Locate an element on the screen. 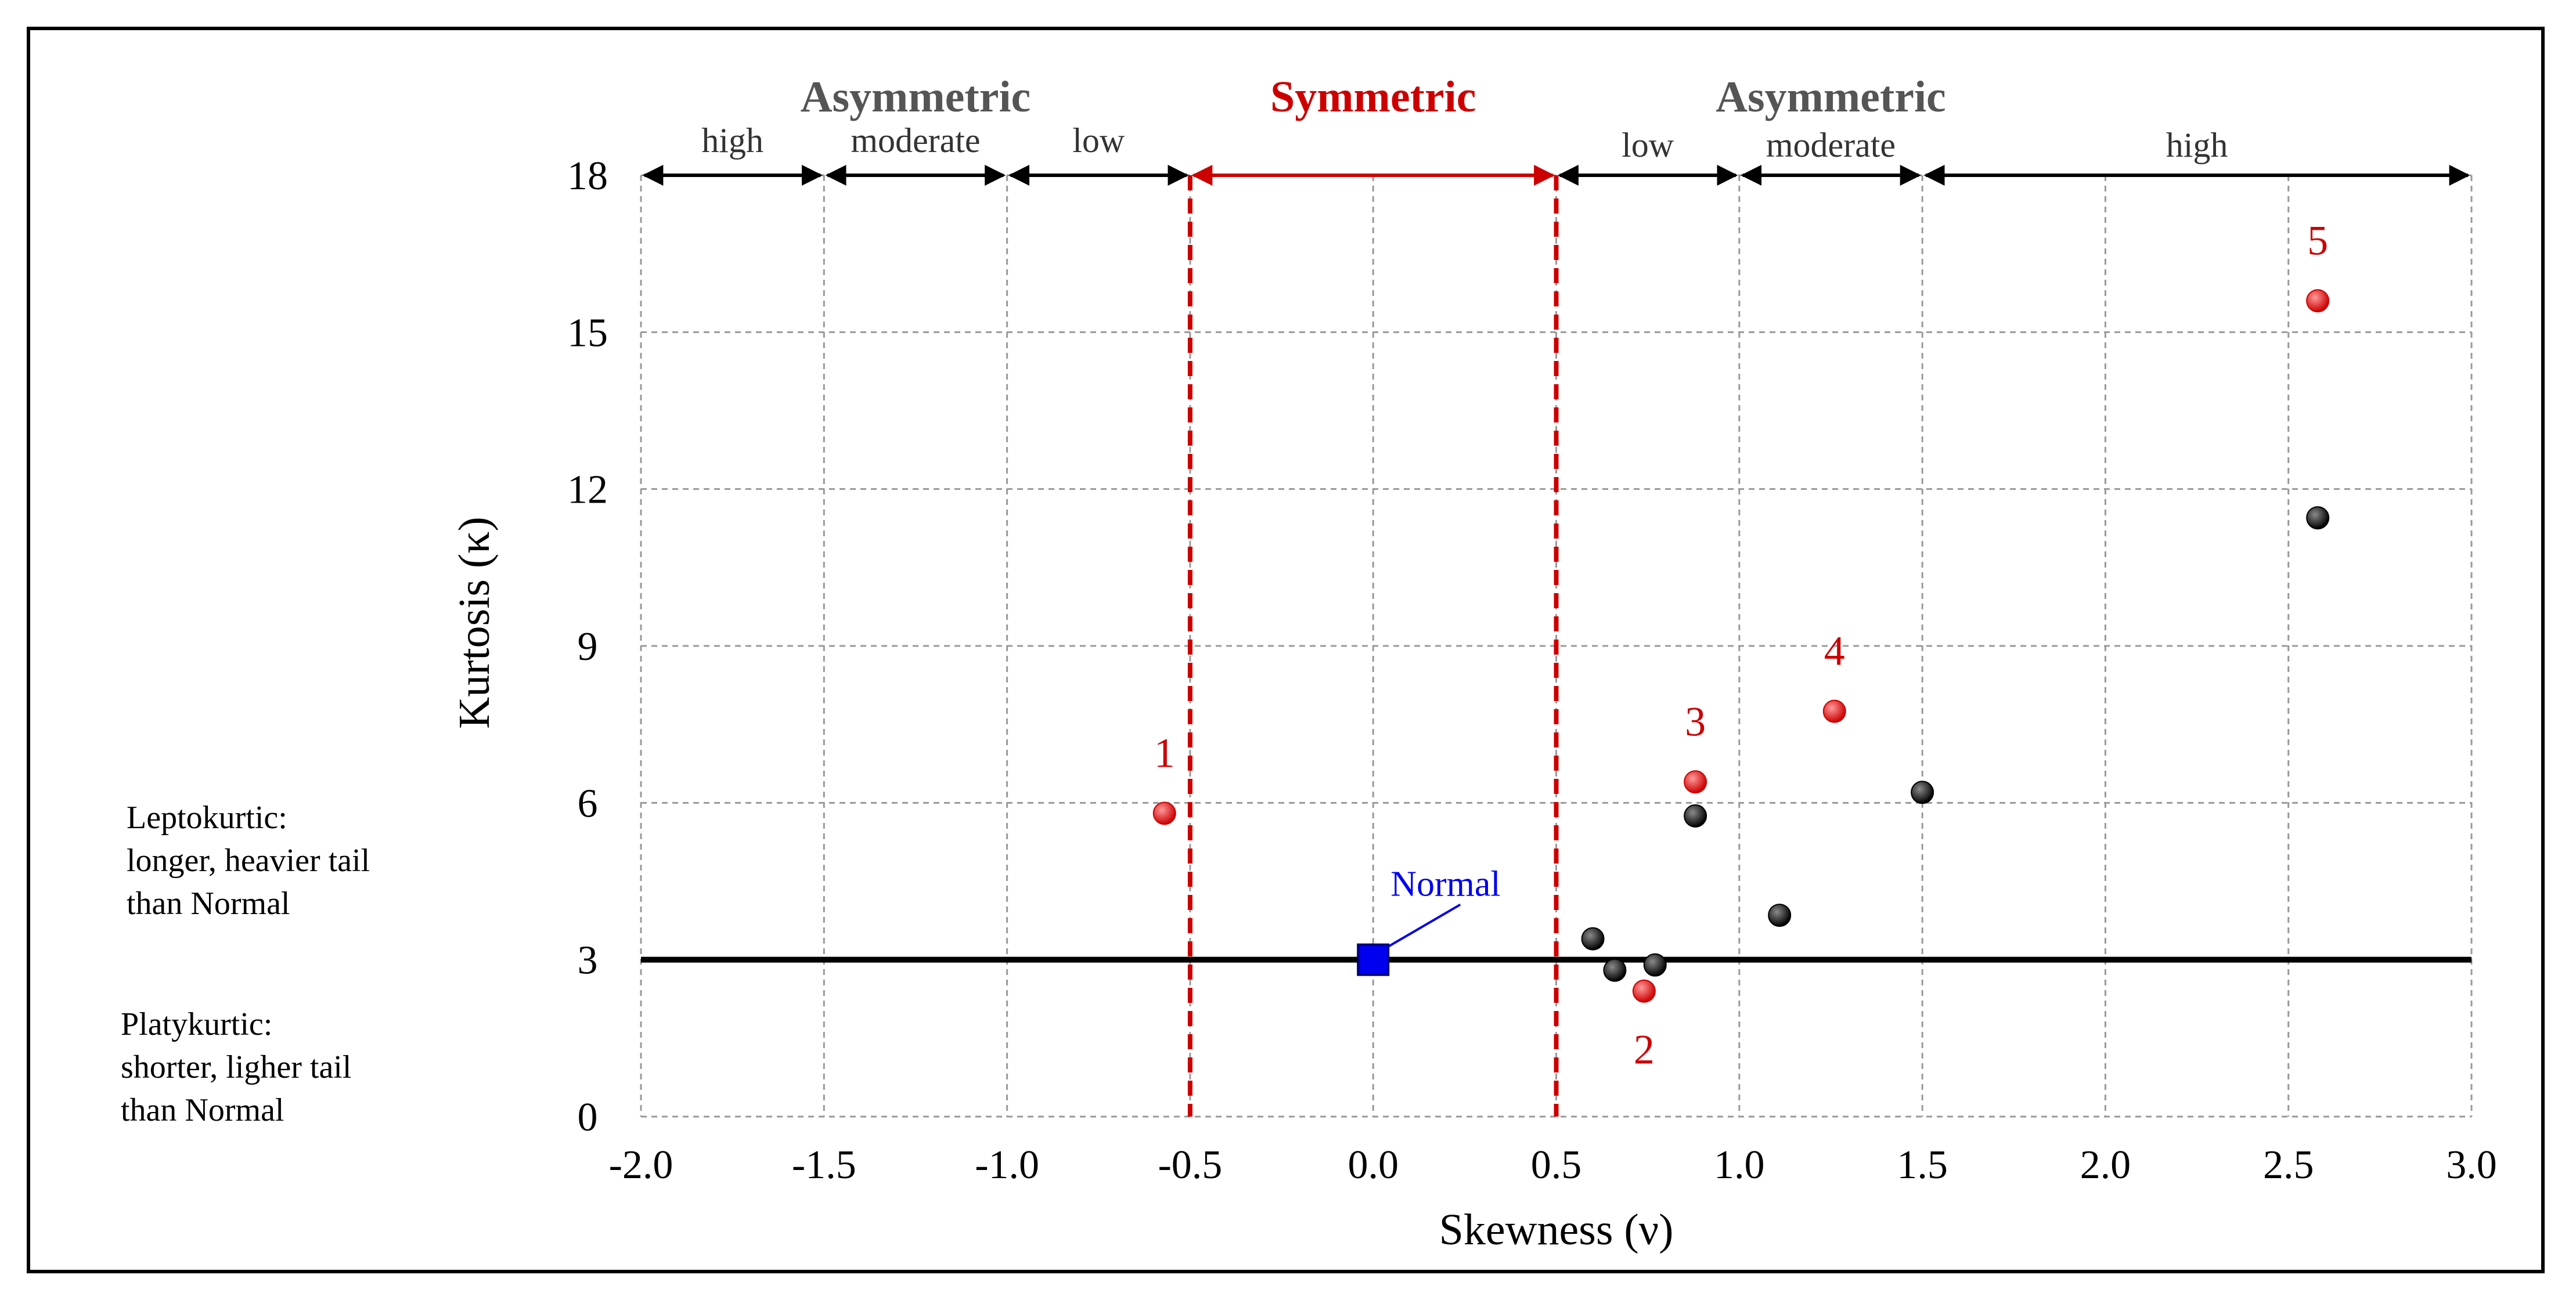 The width and height of the screenshot is (2576, 1300). x-tick-label-4: 0.0 is located at coordinates (1373, 1165).